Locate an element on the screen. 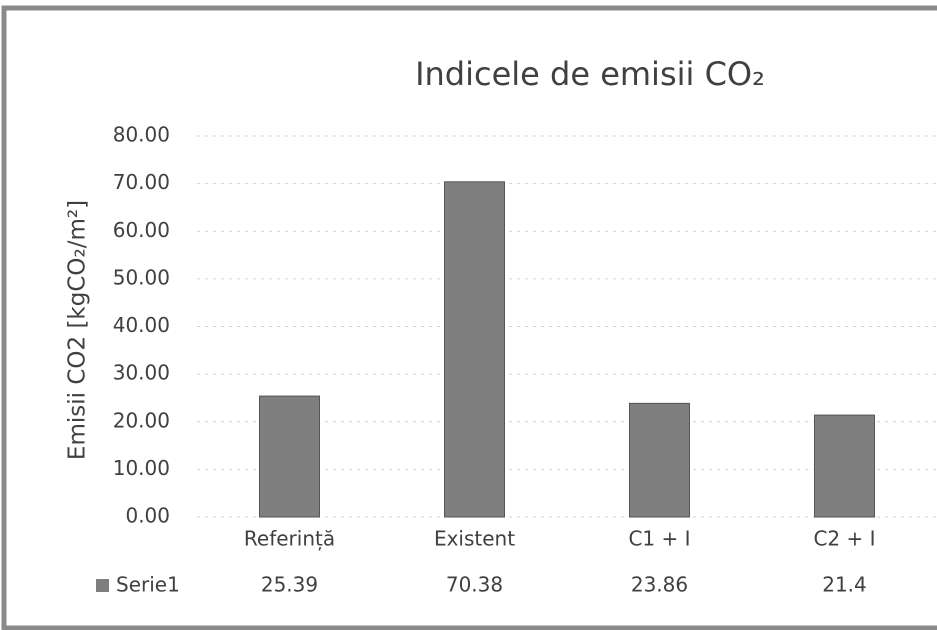  y-tick-label: 20.00 is located at coordinates (141, 420).